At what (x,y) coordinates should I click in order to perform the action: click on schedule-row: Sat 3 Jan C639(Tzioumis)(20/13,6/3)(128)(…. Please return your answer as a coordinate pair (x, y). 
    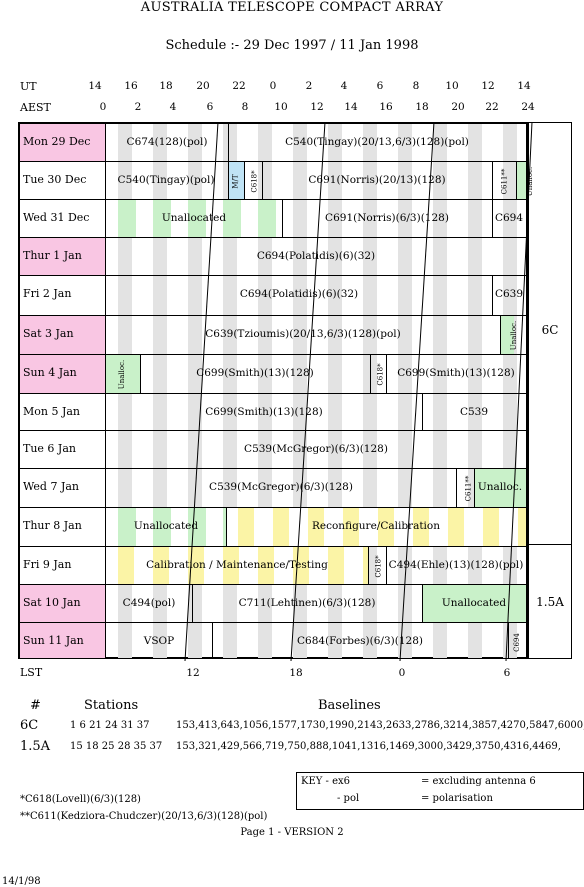
    Looking at the image, I should click on (273, 335).